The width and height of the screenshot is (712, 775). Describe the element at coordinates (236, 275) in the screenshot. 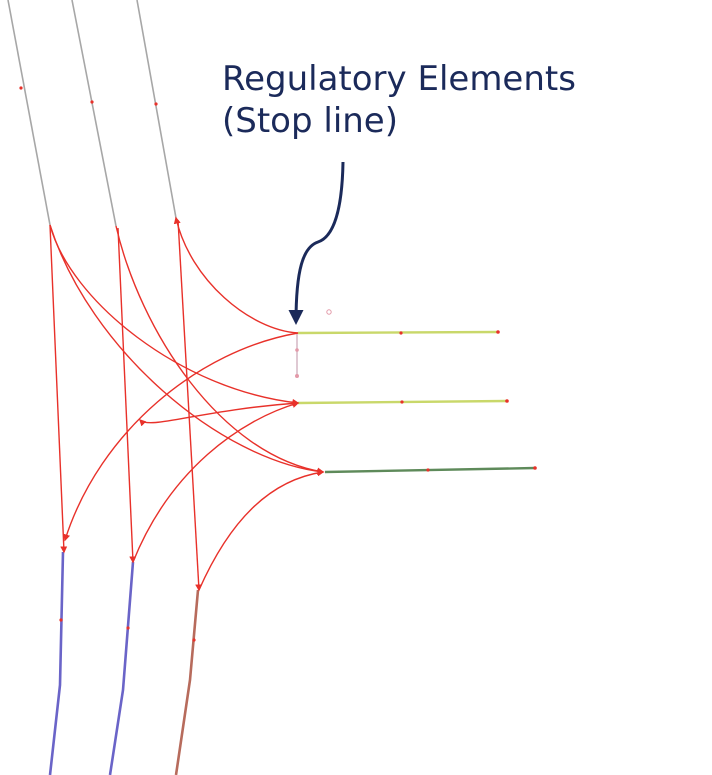

I see `connector-top-to-right-road` at that location.